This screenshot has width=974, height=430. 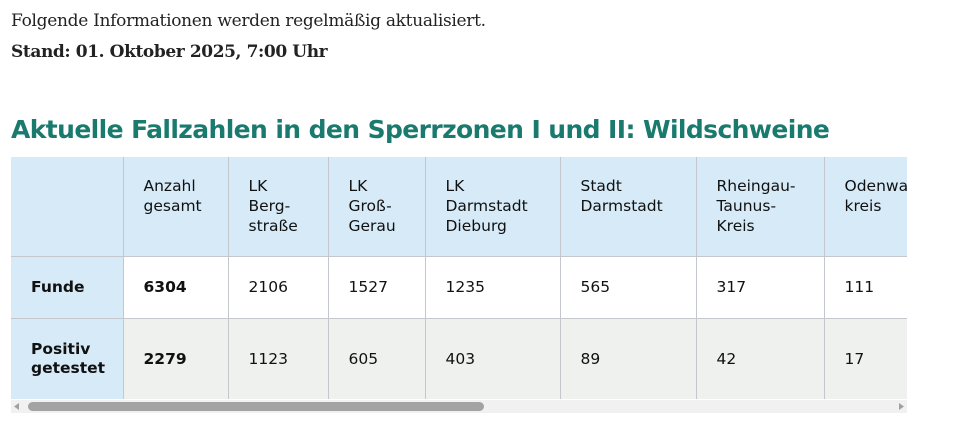 I want to click on row-label: Funde, so click(x=67, y=287).